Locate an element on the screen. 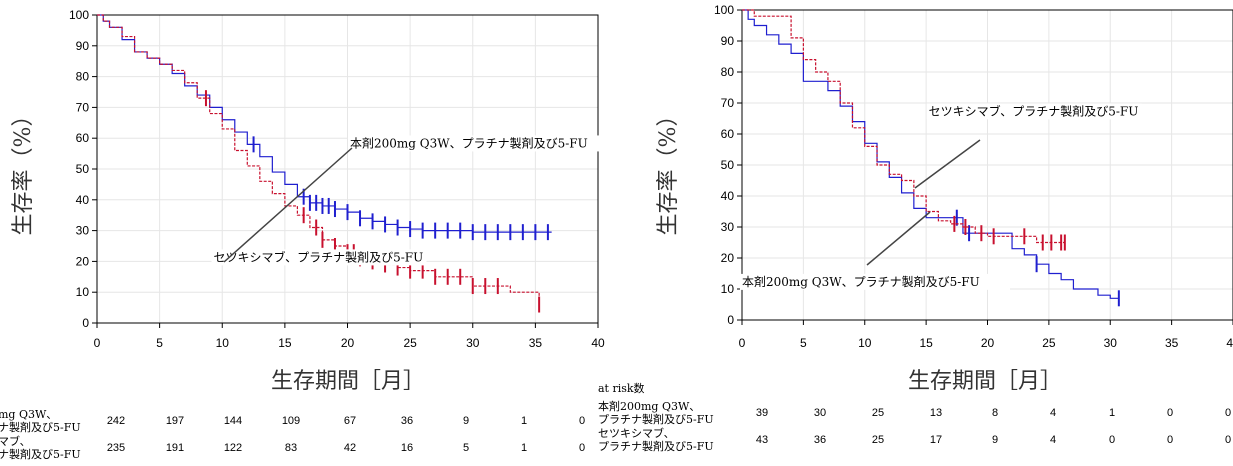 This screenshot has height=466, width=1233. at-risk-value: 109 is located at coordinates (291, 421).